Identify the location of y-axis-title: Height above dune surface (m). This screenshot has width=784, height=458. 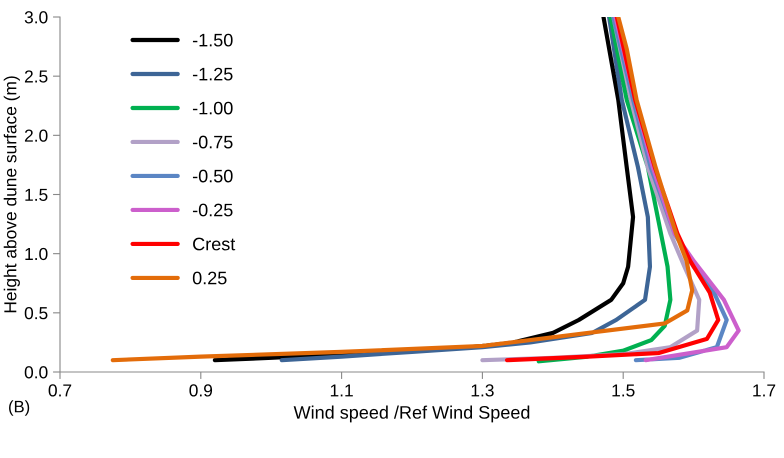
(12, 194).